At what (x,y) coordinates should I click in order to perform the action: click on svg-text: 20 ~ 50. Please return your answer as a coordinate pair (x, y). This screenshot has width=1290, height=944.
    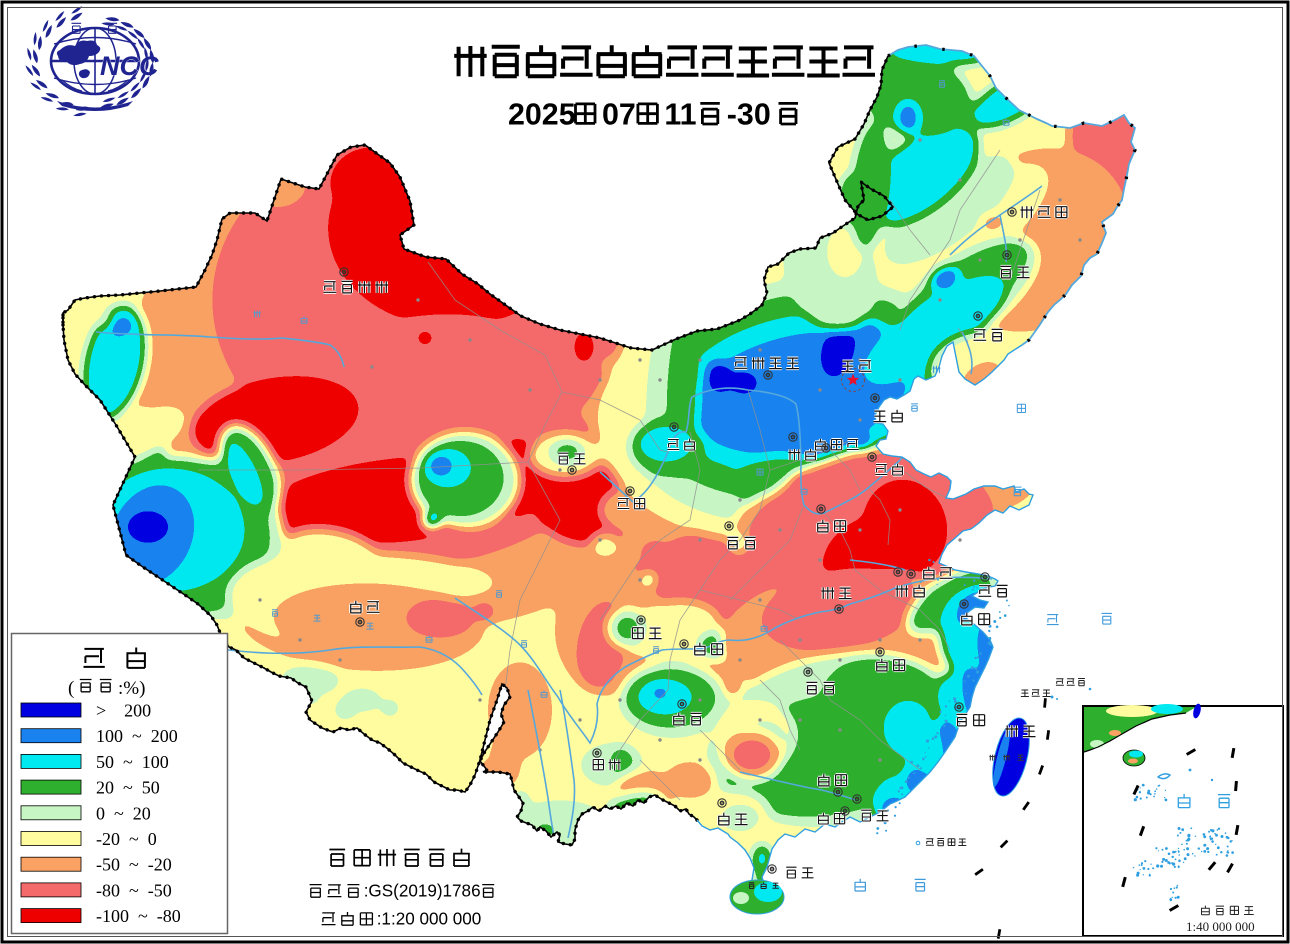
    Looking at the image, I should click on (128, 788).